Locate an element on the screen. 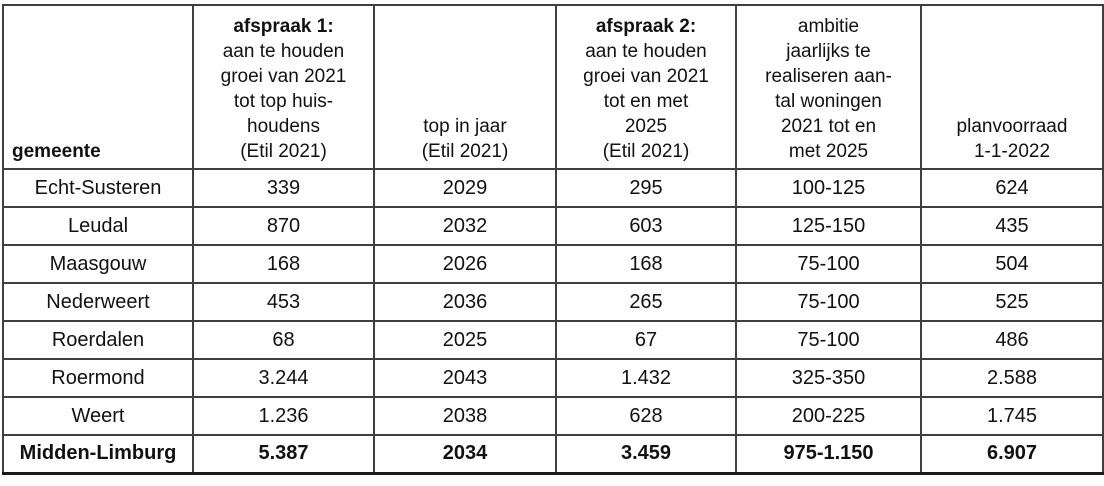  cell-ambitie: 125-150 is located at coordinates (828, 226).